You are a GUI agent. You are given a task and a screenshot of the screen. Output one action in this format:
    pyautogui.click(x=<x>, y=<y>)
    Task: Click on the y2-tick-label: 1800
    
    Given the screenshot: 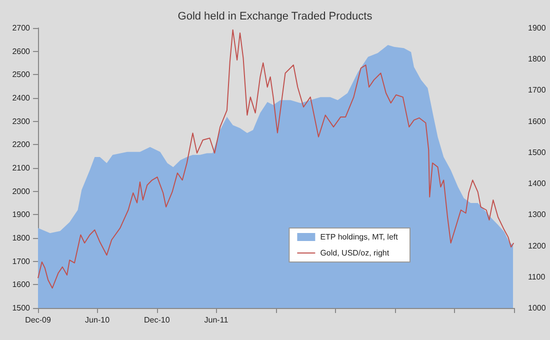 What is the action you would take?
    pyautogui.click(x=537, y=59)
    